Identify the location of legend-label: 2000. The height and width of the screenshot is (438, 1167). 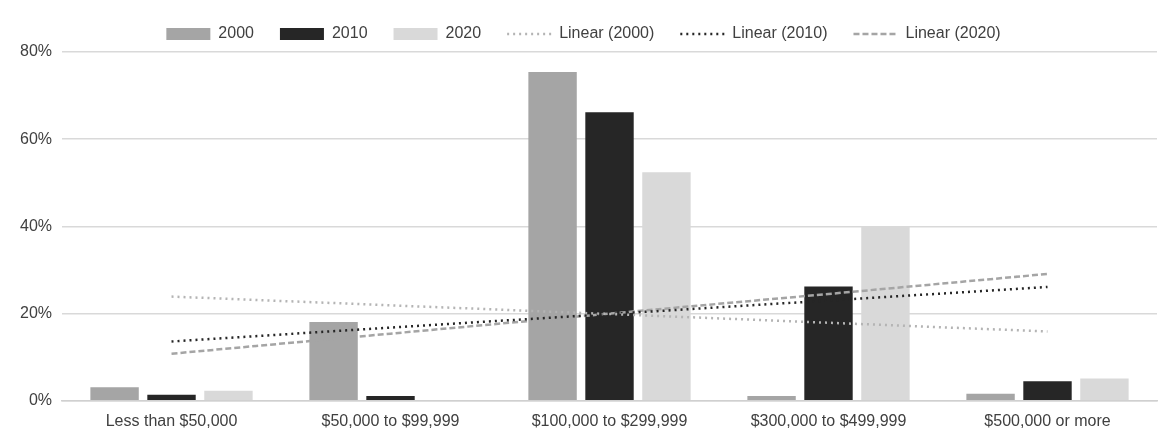
(236, 33).